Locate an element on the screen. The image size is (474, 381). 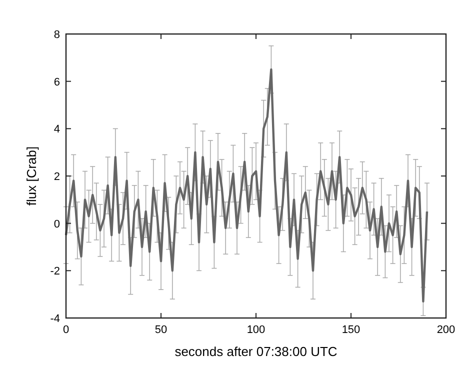
x-tick-label: 200 is located at coordinates (446, 330).